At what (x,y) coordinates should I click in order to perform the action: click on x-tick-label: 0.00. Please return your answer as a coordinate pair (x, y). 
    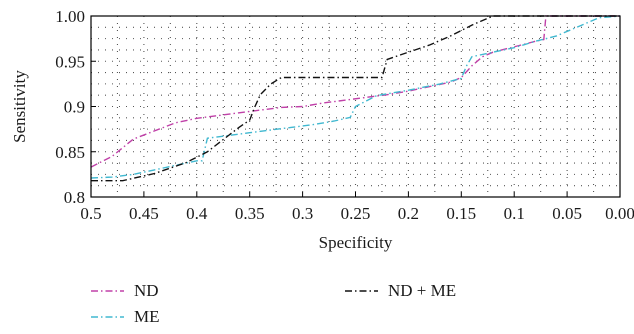
    Looking at the image, I should click on (619, 213).